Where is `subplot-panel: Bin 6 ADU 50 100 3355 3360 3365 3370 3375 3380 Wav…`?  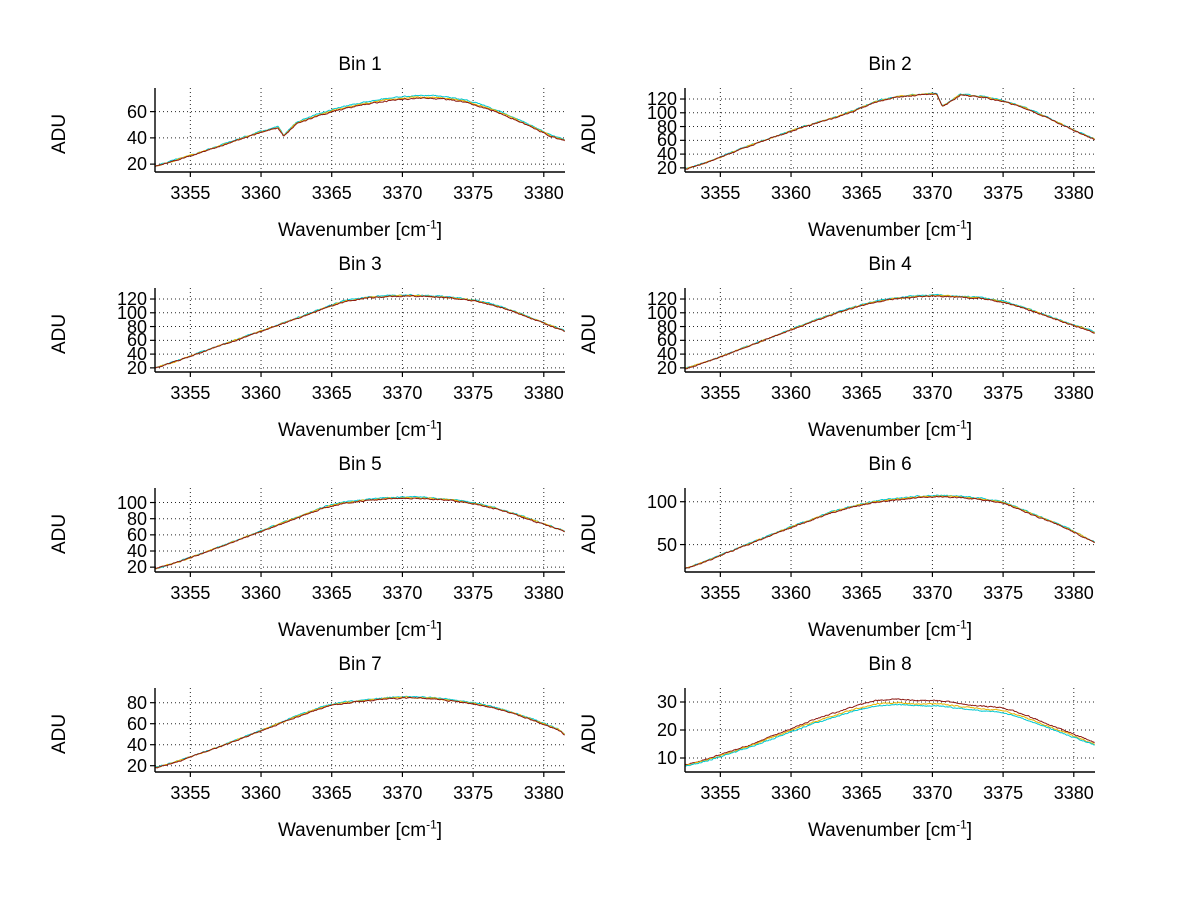
subplot-panel: Bin 6 ADU 50 100 3355 3360 3365 3370 3375 3380 Wav… is located at coordinates (850, 566).